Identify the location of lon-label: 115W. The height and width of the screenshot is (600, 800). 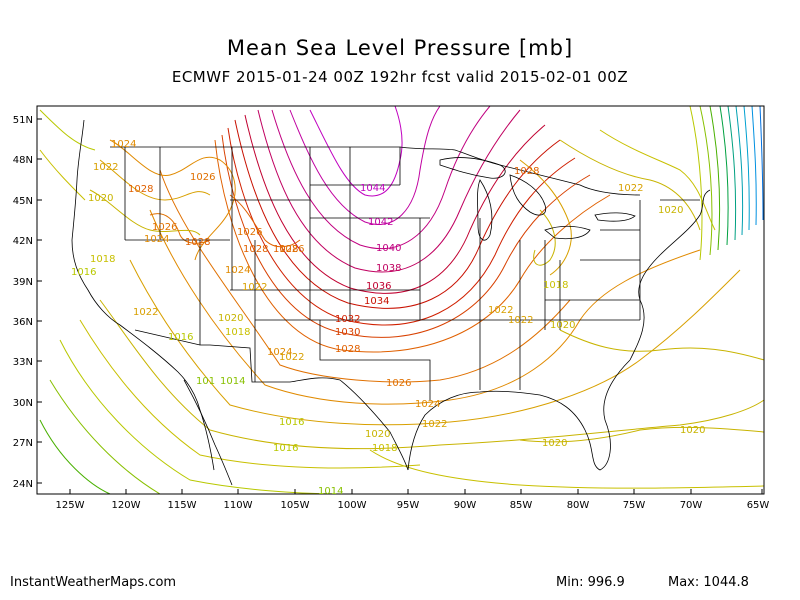
(182, 505).